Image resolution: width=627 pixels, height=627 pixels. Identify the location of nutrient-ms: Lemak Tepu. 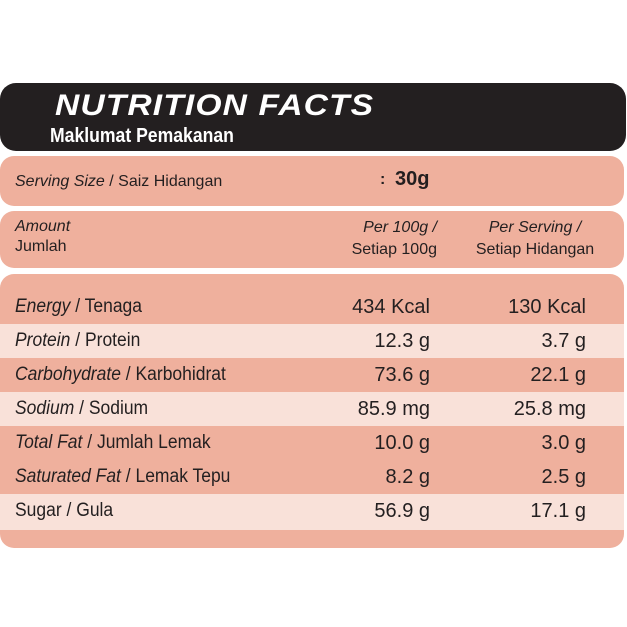
(183, 476).